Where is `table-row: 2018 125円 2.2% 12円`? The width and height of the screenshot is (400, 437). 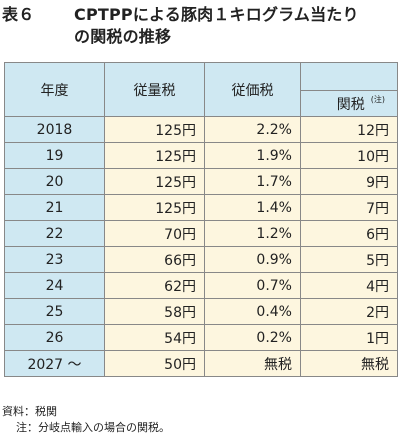
table-row: 2018 125円 2.2% 12円 is located at coordinates (201, 129).